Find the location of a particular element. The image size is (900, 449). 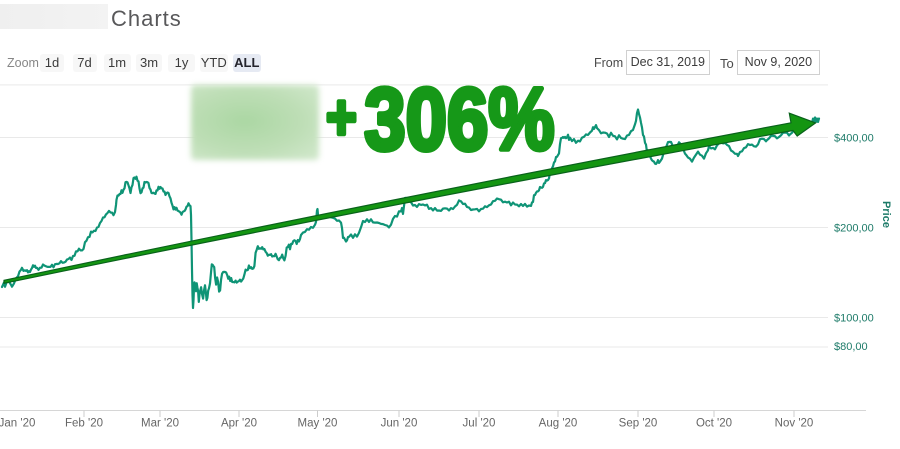

svg-text: Sep '20 is located at coordinates (638, 424).